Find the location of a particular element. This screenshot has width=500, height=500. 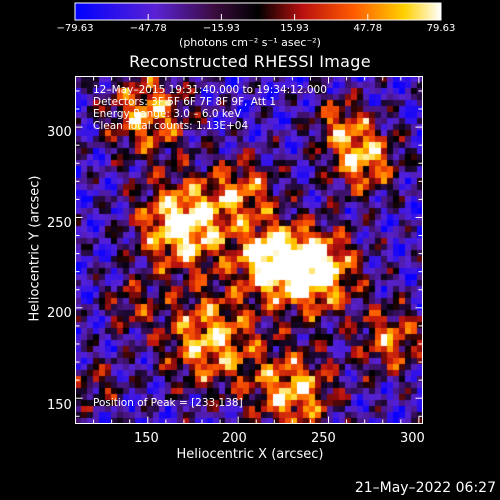

colorbar-gradient is located at coordinates (258, 11).